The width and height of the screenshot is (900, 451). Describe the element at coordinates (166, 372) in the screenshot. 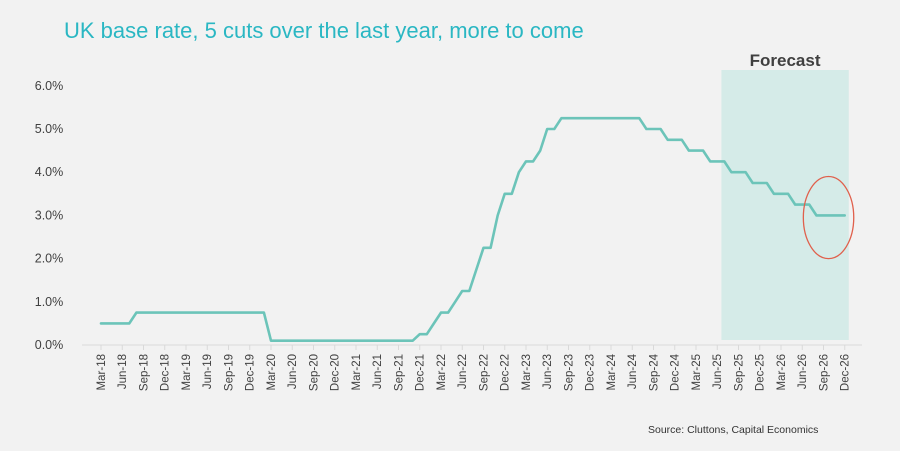

I see `x-tick-label: Dec-18` at that location.